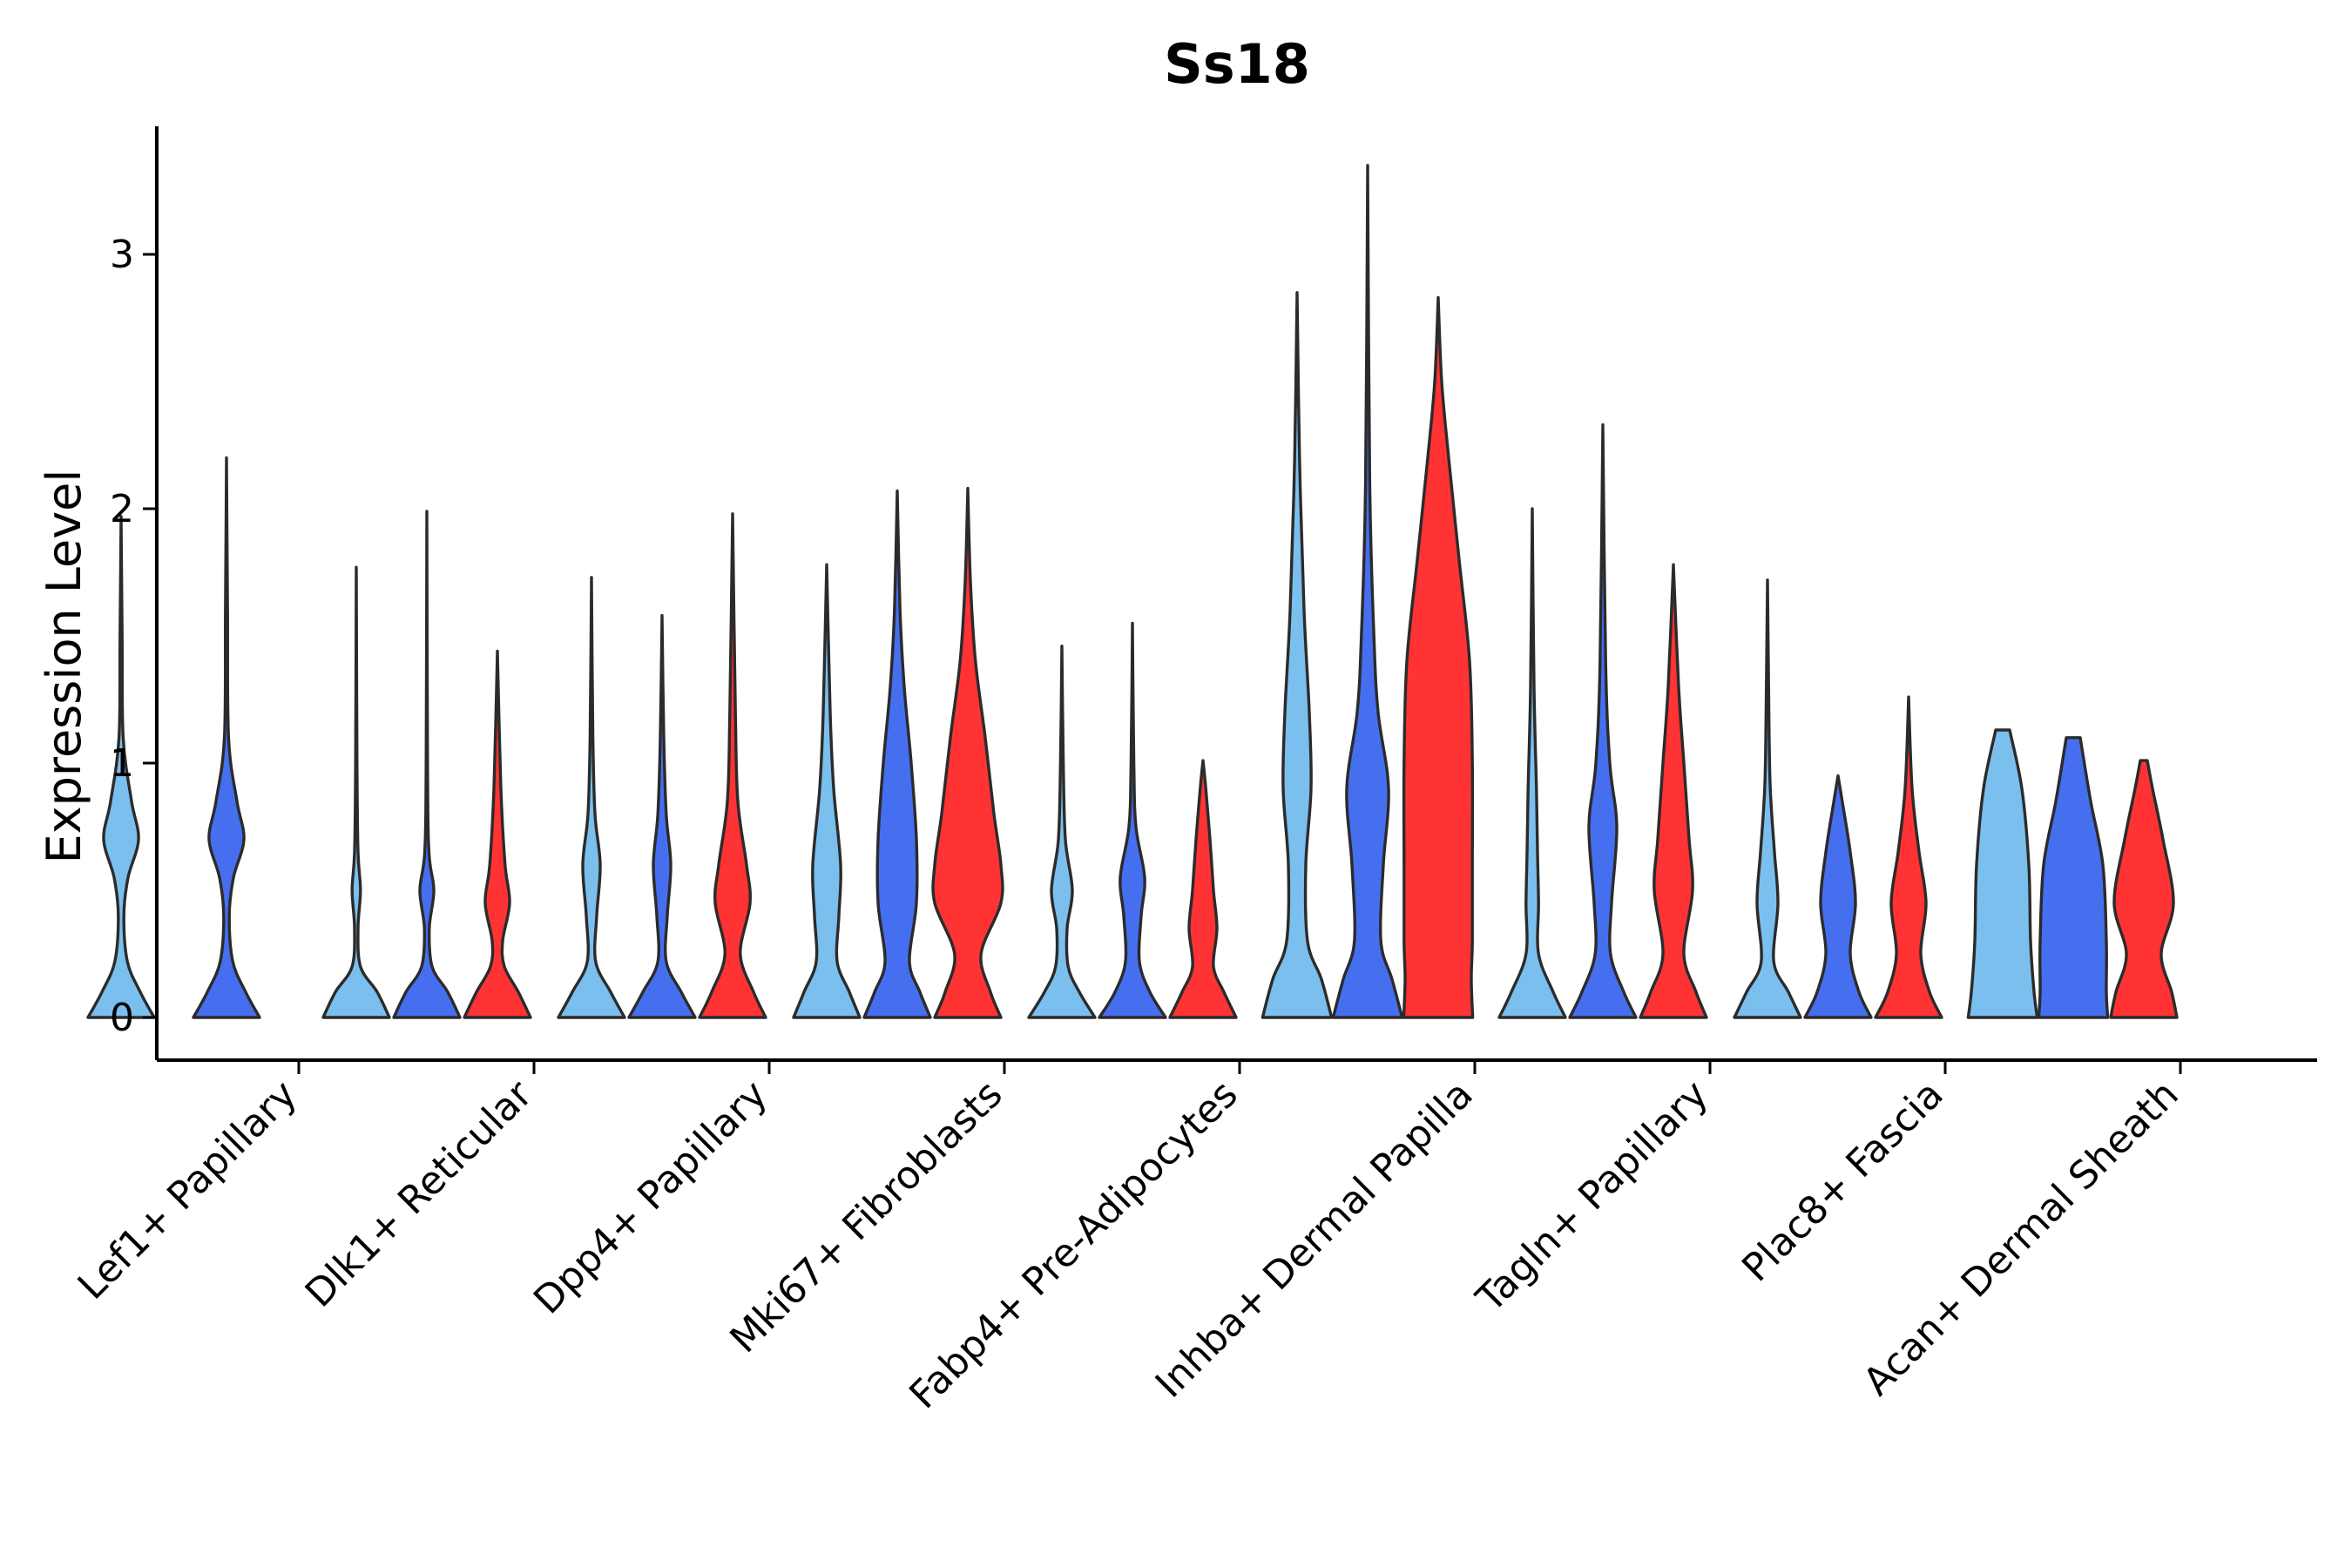  Describe the element at coordinates (1843, 1182) in the screenshot. I see `x-tick-label: Plac8+ Fascia` at that location.